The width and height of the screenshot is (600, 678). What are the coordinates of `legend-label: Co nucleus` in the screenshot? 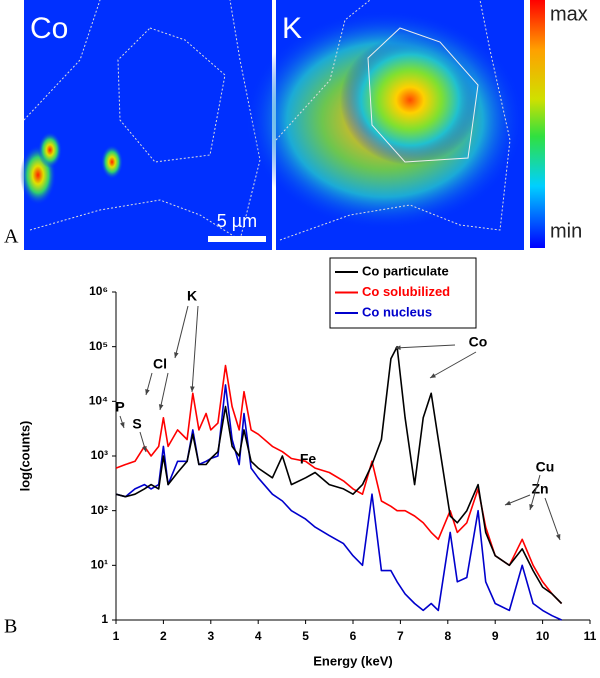 It's located at (397, 311).